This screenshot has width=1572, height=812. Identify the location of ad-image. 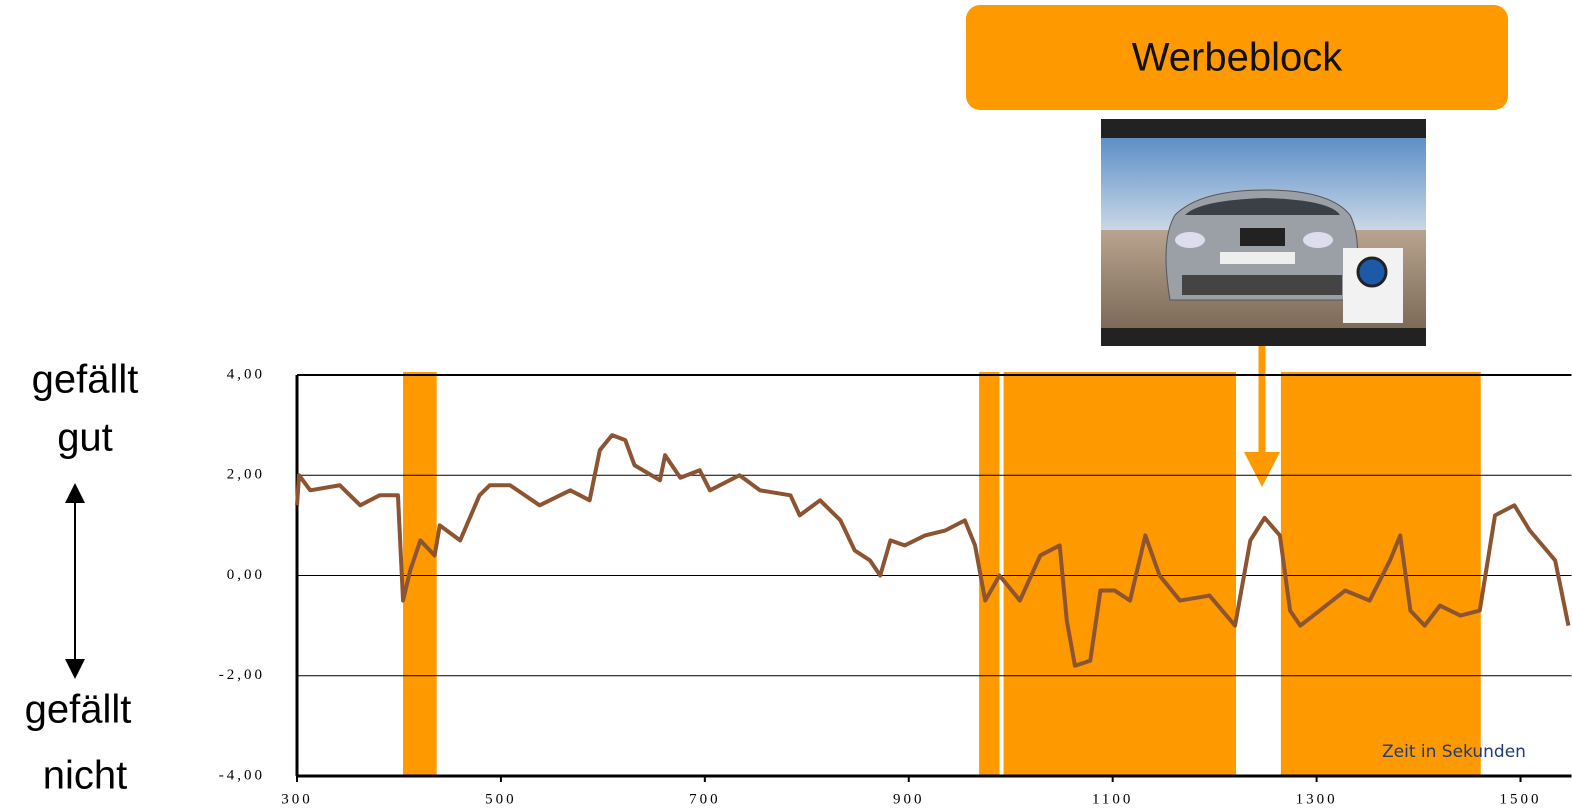
(1263, 232).